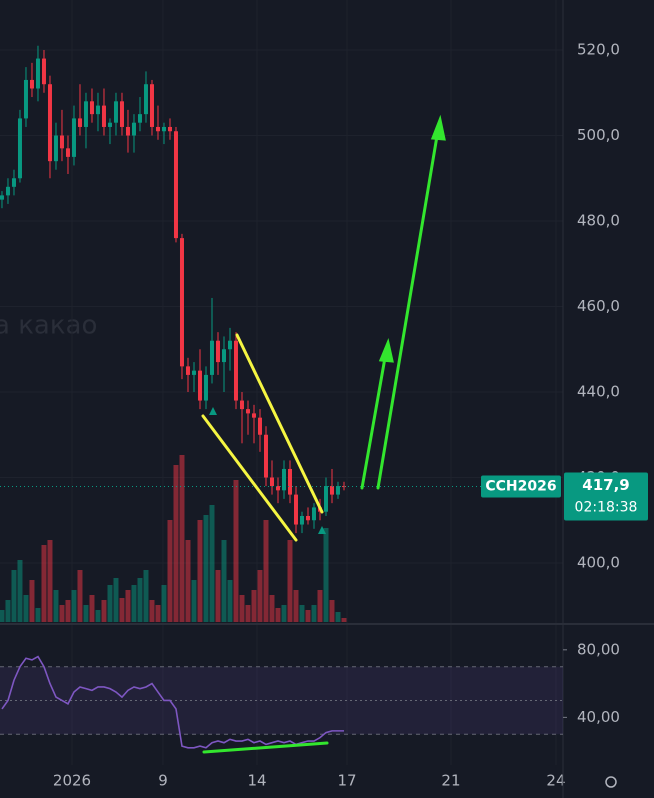  What do you see at coordinates (555, 781) in the screenshot?
I see `x-tick-label: 24` at bounding box center [555, 781].